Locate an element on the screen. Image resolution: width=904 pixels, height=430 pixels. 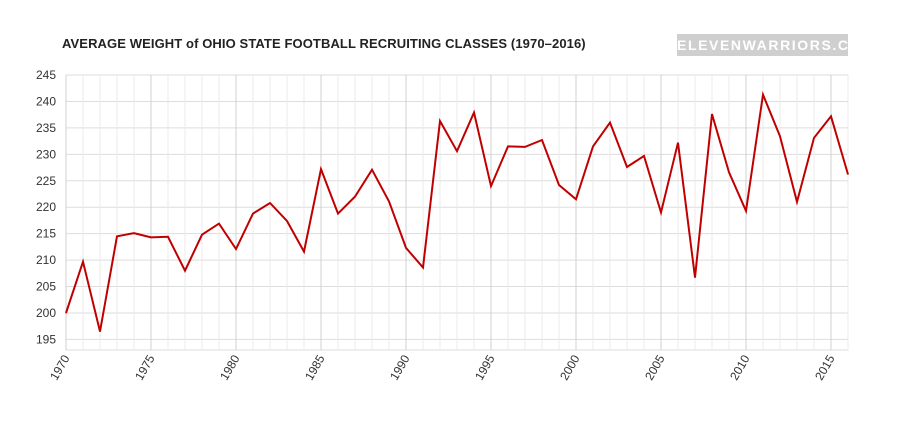
x-tick-label: 1970 is located at coordinates (60, 367).